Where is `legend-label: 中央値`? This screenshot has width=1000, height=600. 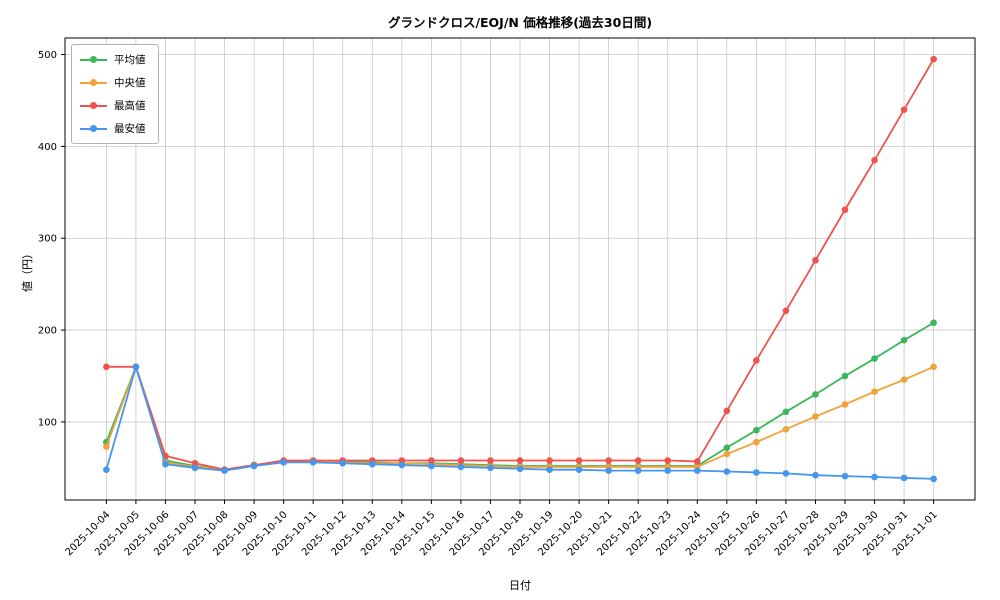
legend-label: 中央値 is located at coordinates (130, 83).